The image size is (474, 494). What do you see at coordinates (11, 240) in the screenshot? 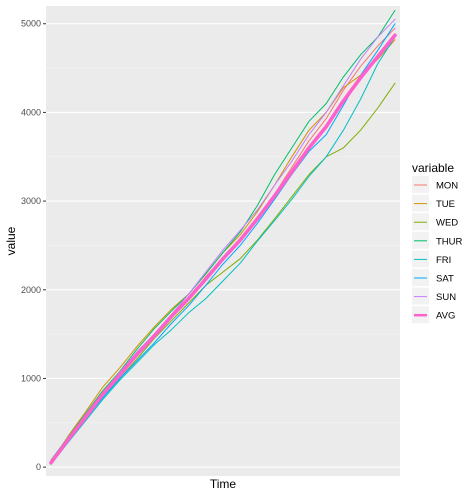
I see `y-axis-title: value` at bounding box center [11, 240].